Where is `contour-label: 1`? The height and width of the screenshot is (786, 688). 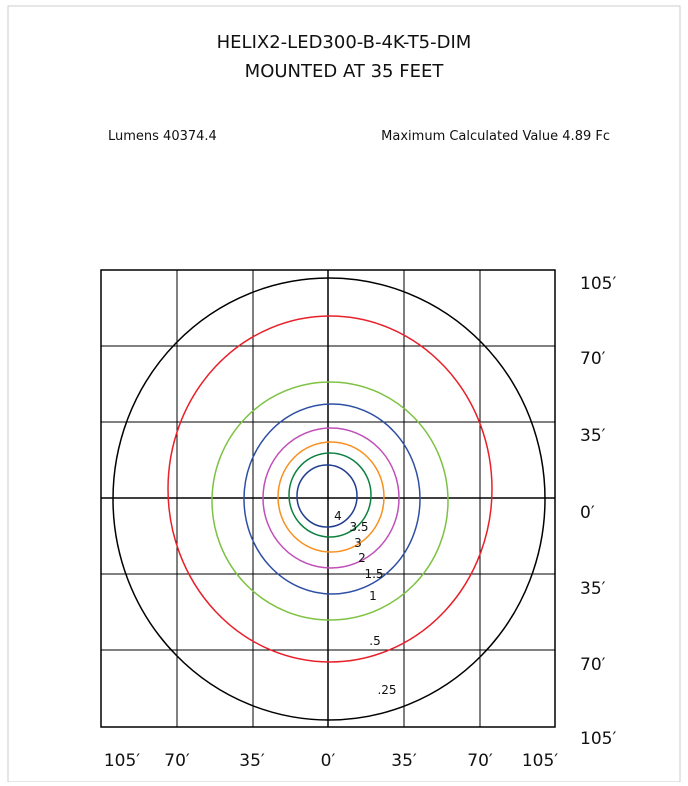 contour-label: 1 is located at coordinates (373, 596).